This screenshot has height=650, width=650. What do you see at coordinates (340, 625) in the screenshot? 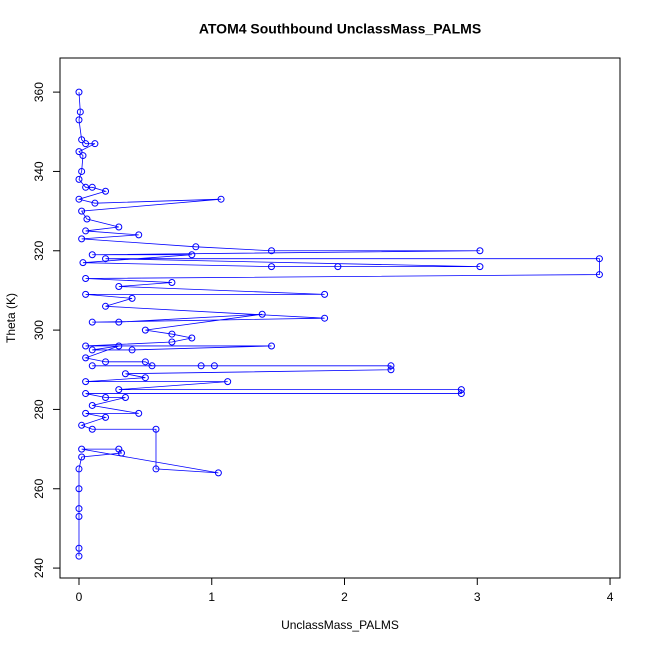
I see `x-axis-title: UnclassMass_PALMS` at bounding box center [340, 625].